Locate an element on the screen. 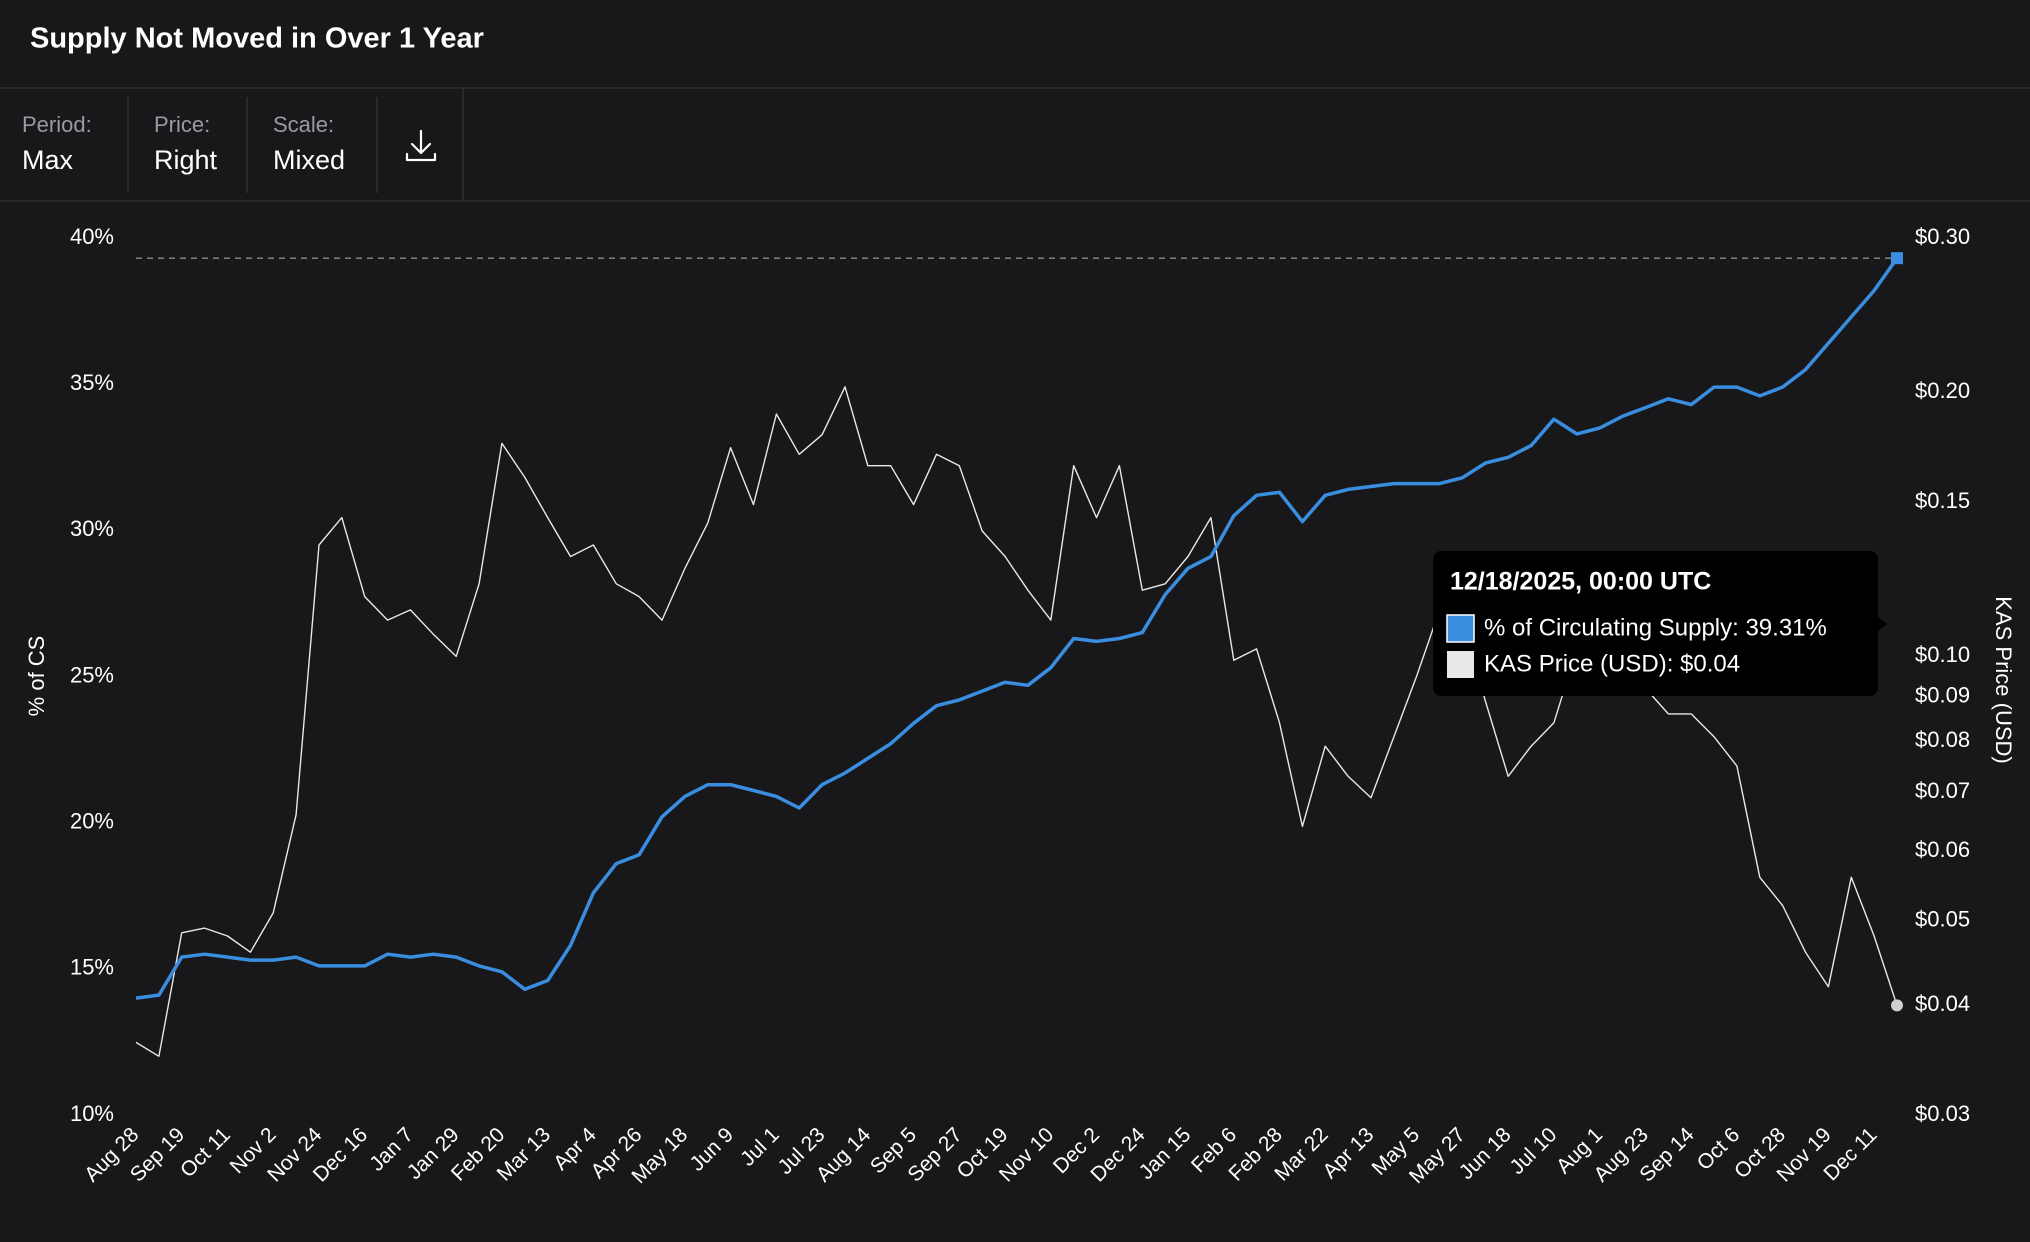  page-title: Supply Not Moved in Over 1 Year is located at coordinates (257, 39).